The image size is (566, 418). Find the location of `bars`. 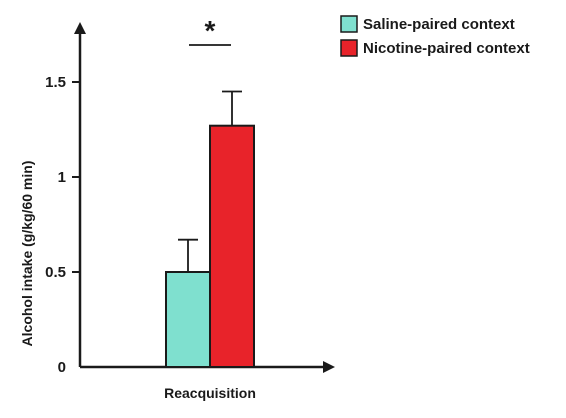

bars is located at coordinates (210, 246).